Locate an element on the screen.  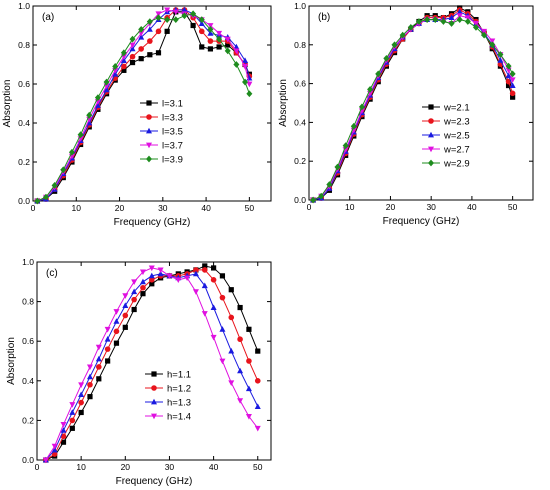
panel-label: (c) is located at coordinates (52, 273).